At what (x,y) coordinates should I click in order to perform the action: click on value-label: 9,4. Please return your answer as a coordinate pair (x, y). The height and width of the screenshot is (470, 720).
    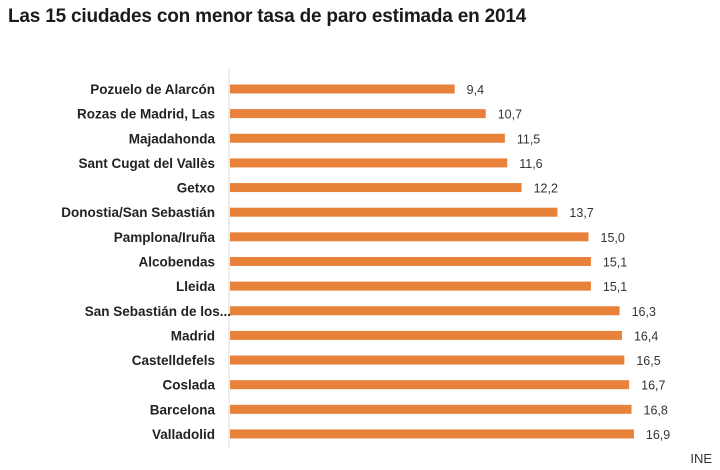
    Looking at the image, I should click on (475, 90).